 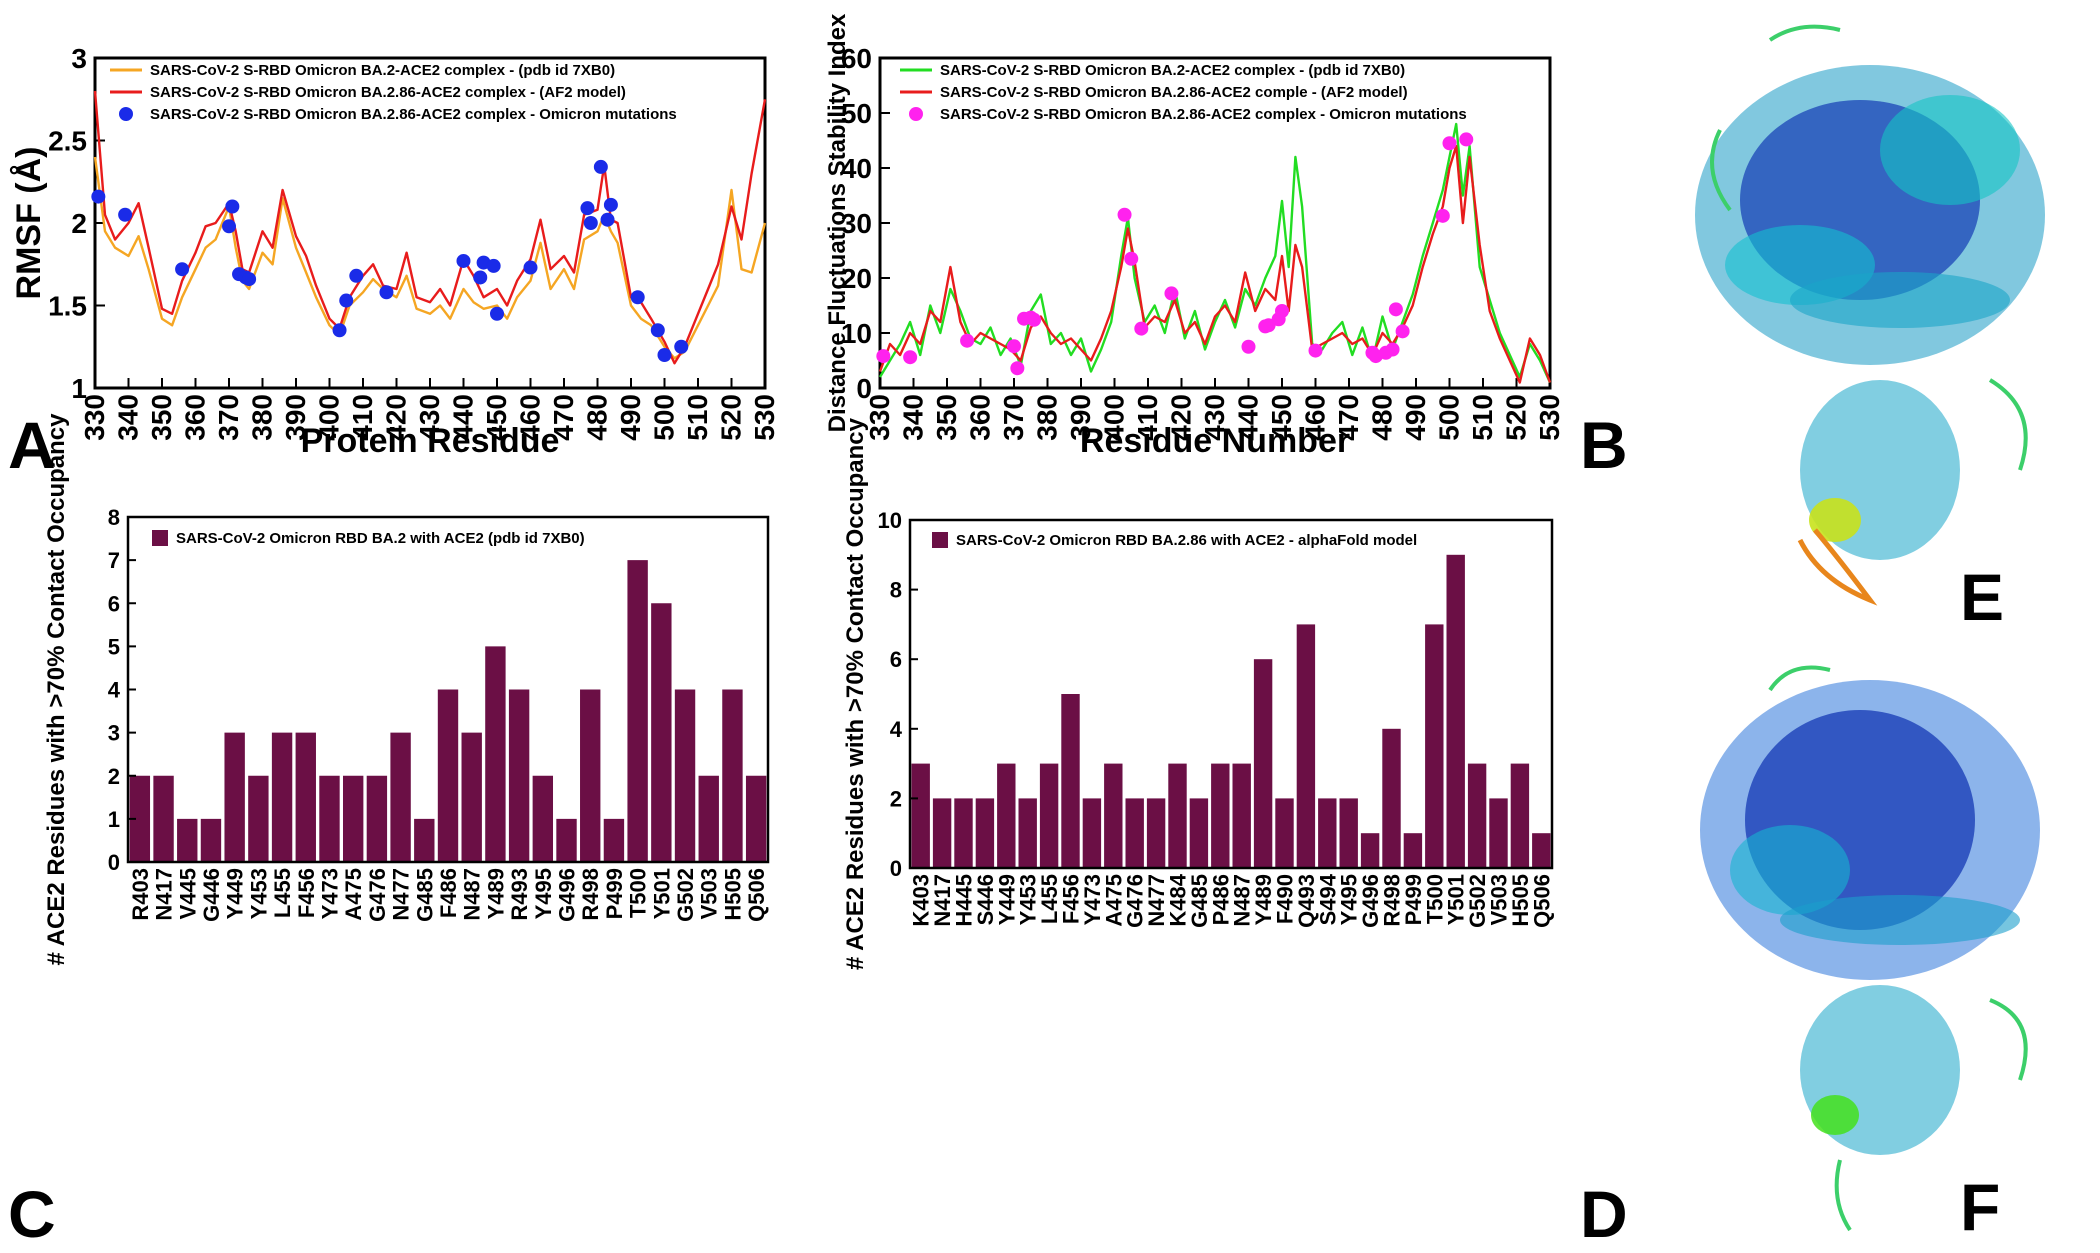 I want to click on bar-f490, so click(x=1284, y=833).